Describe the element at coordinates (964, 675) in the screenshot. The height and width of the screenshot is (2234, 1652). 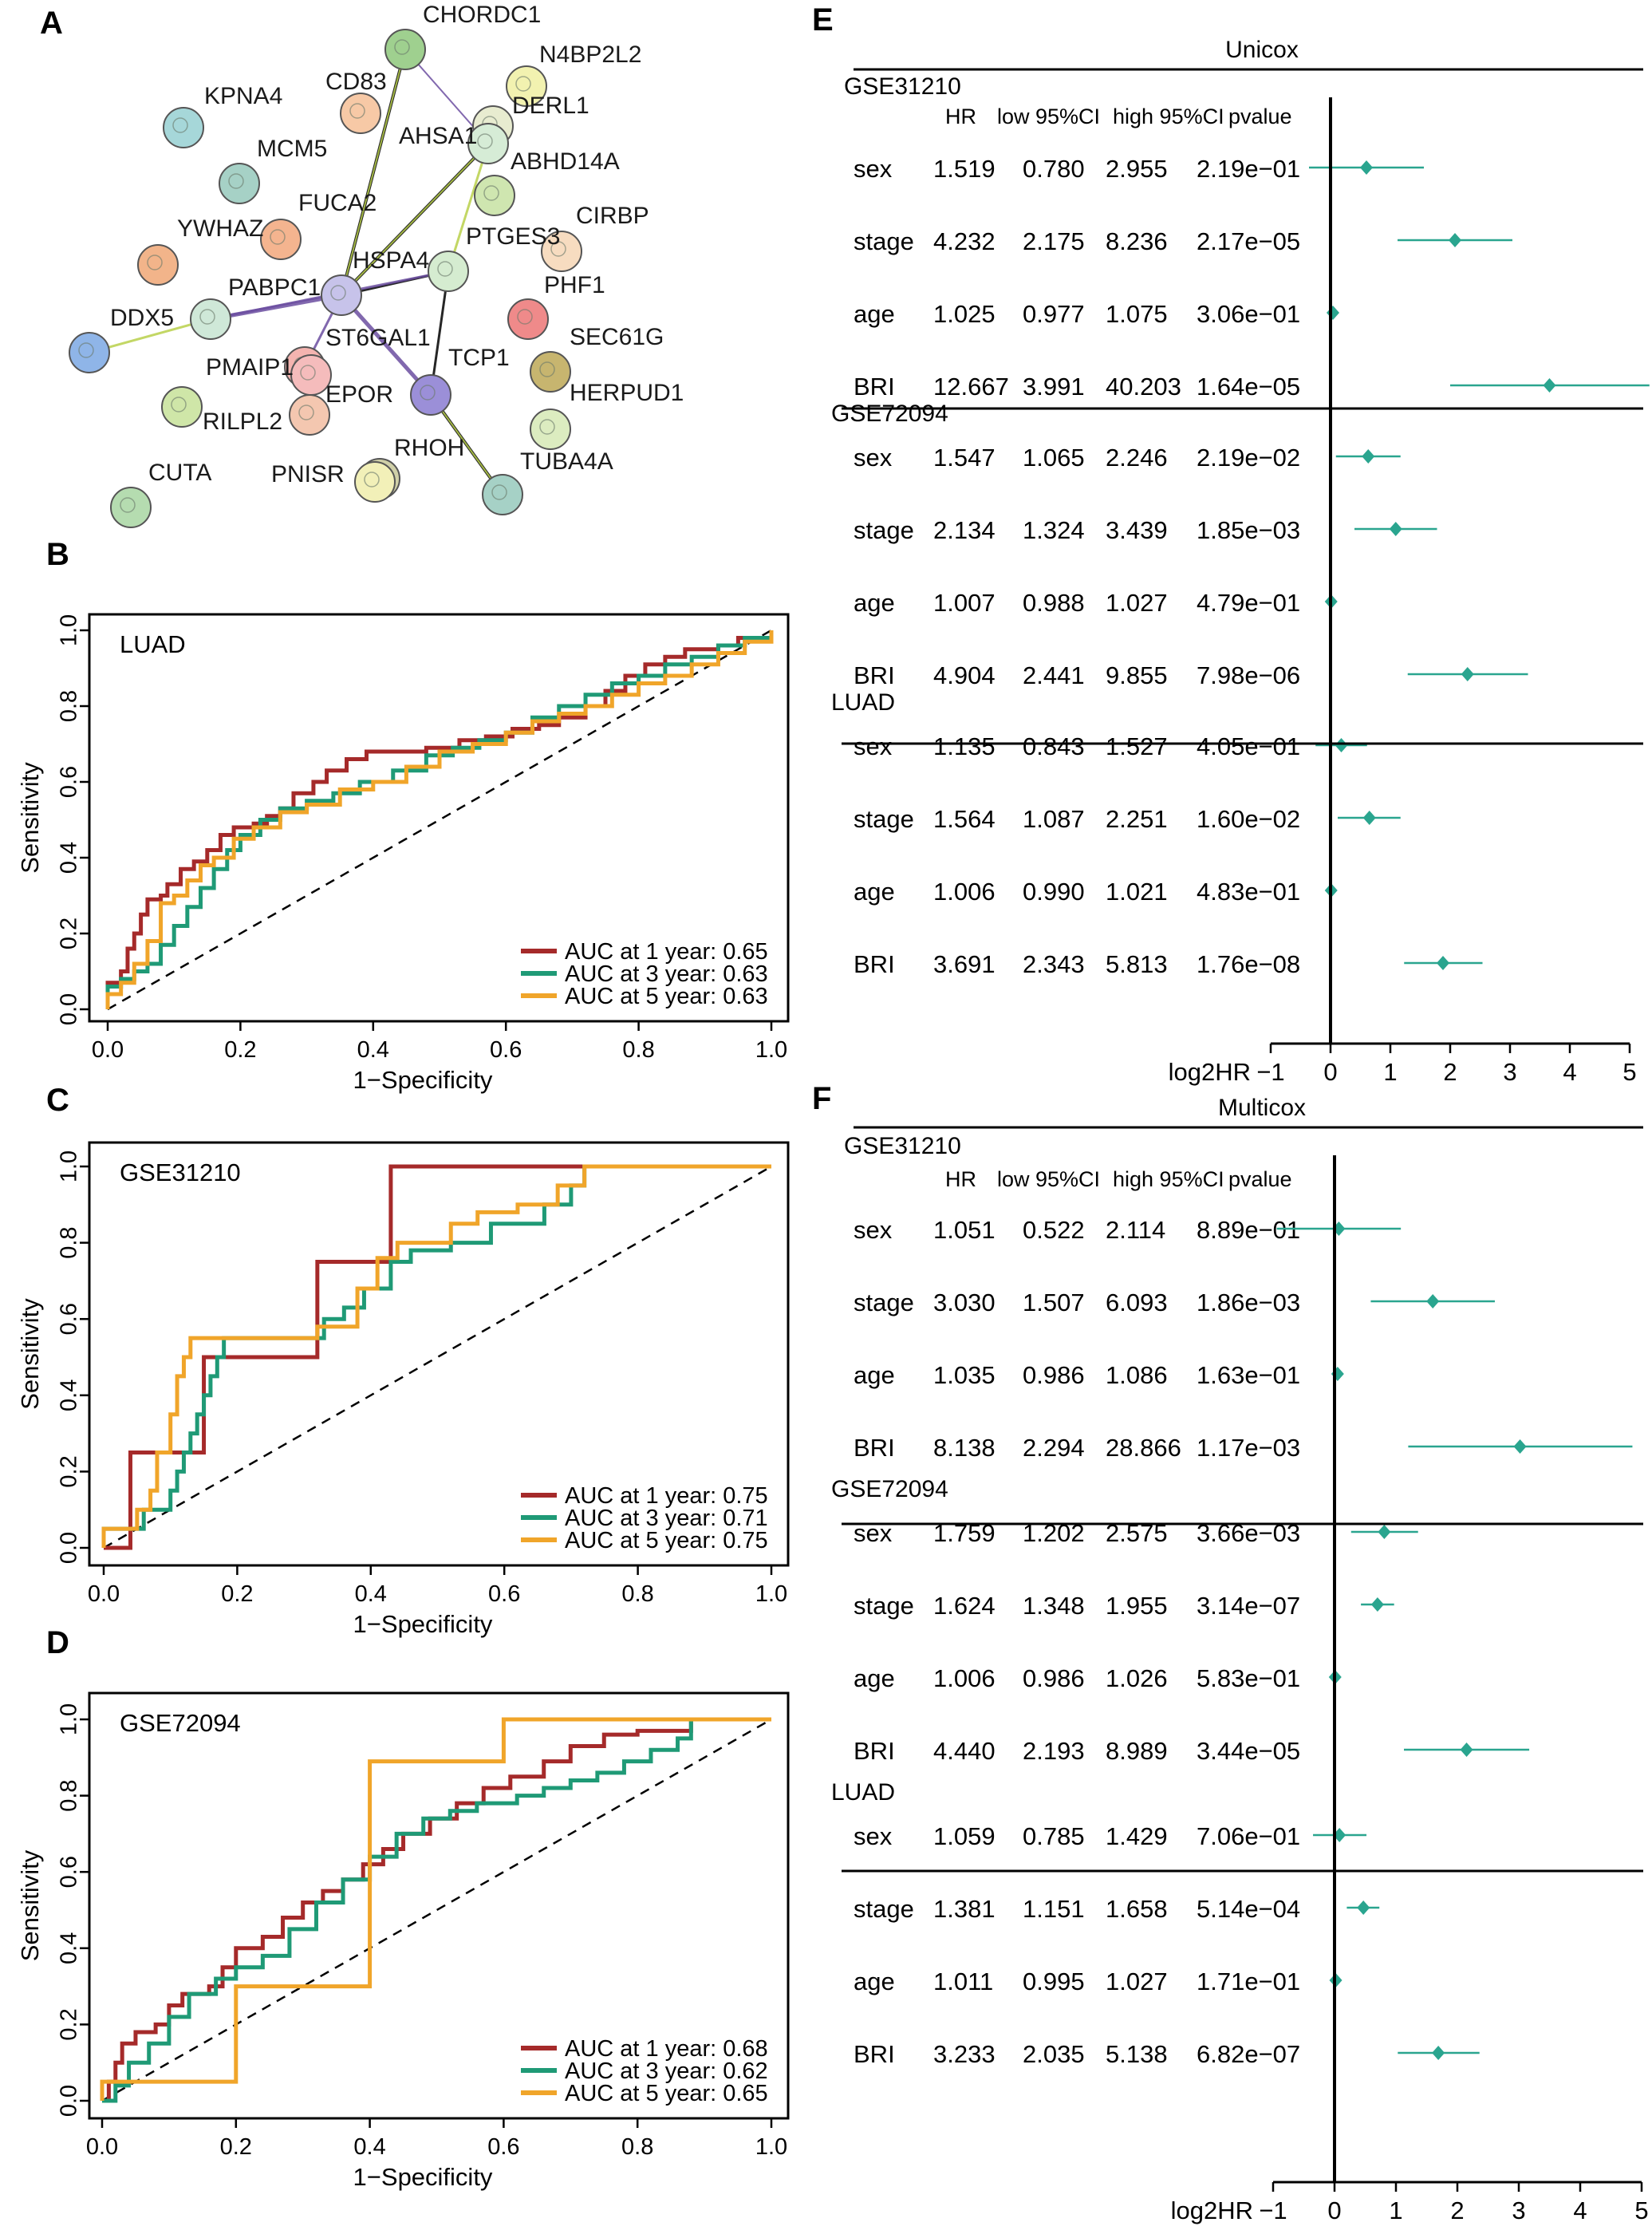
I see `row-hr: 4.904` at that location.